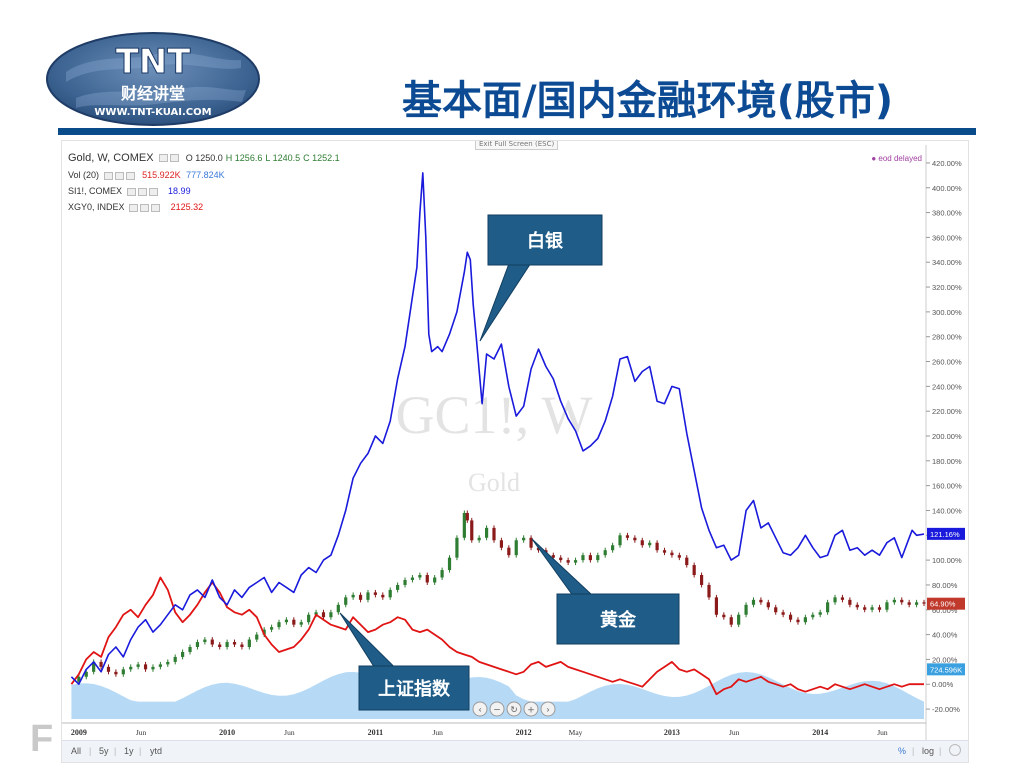  Describe the element at coordinates (414, 689) in the screenshot. I see `callout-sse-label: 上证指数` at that location.